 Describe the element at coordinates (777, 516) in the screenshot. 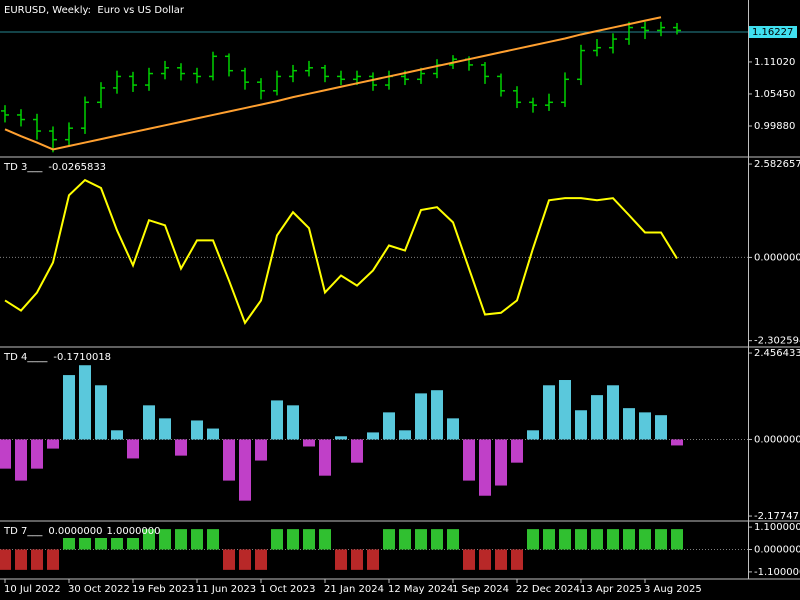

I see `y-tick-label: -2.1774711` at that location.